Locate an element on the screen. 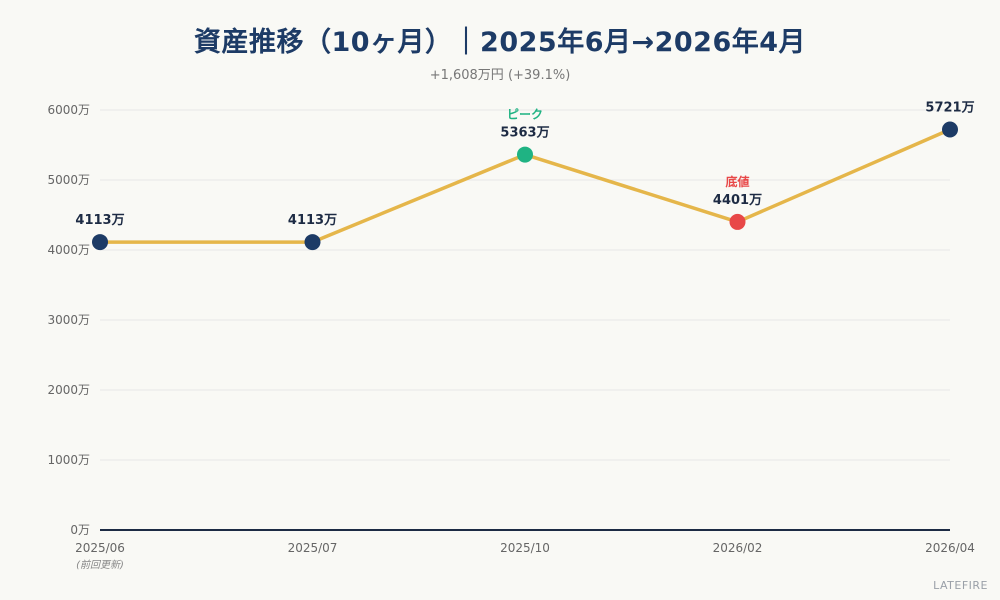 The height and width of the screenshot is (600, 1000). y-tick-label: 6000万 is located at coordinates (68, 110).